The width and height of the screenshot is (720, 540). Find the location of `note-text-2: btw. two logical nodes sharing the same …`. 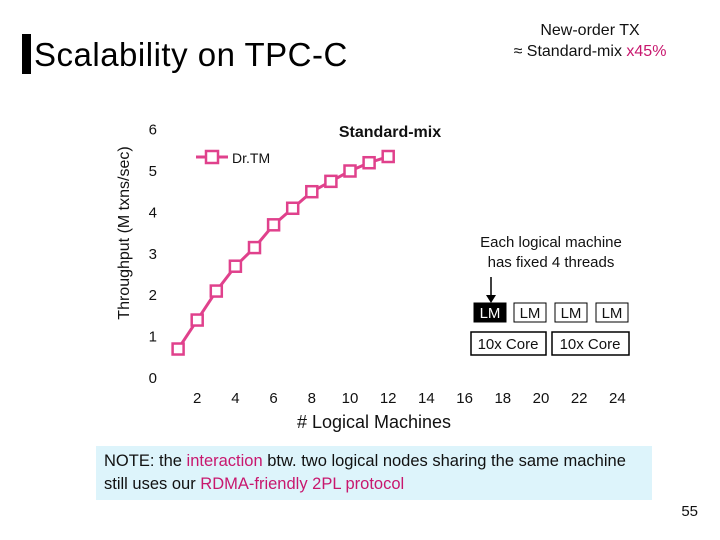

note-text-2: btw. two logical nodes sharing the same … is located at coordinates (365, 472).